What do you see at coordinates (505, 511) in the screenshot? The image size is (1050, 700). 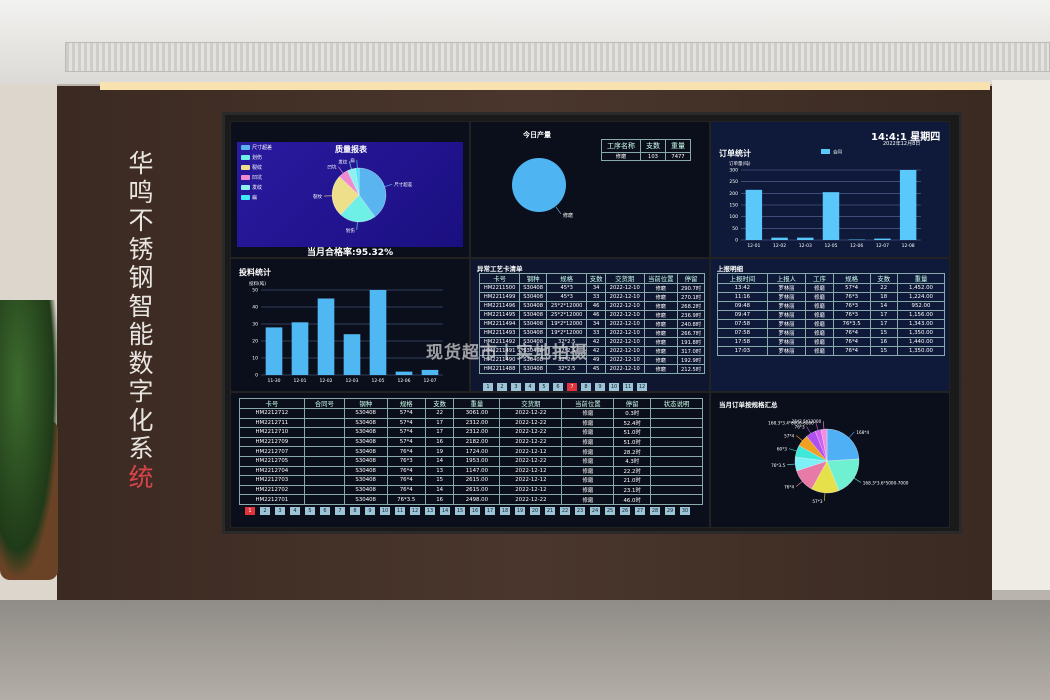 I see `page-button: 18` at bounding box center [505, 511].